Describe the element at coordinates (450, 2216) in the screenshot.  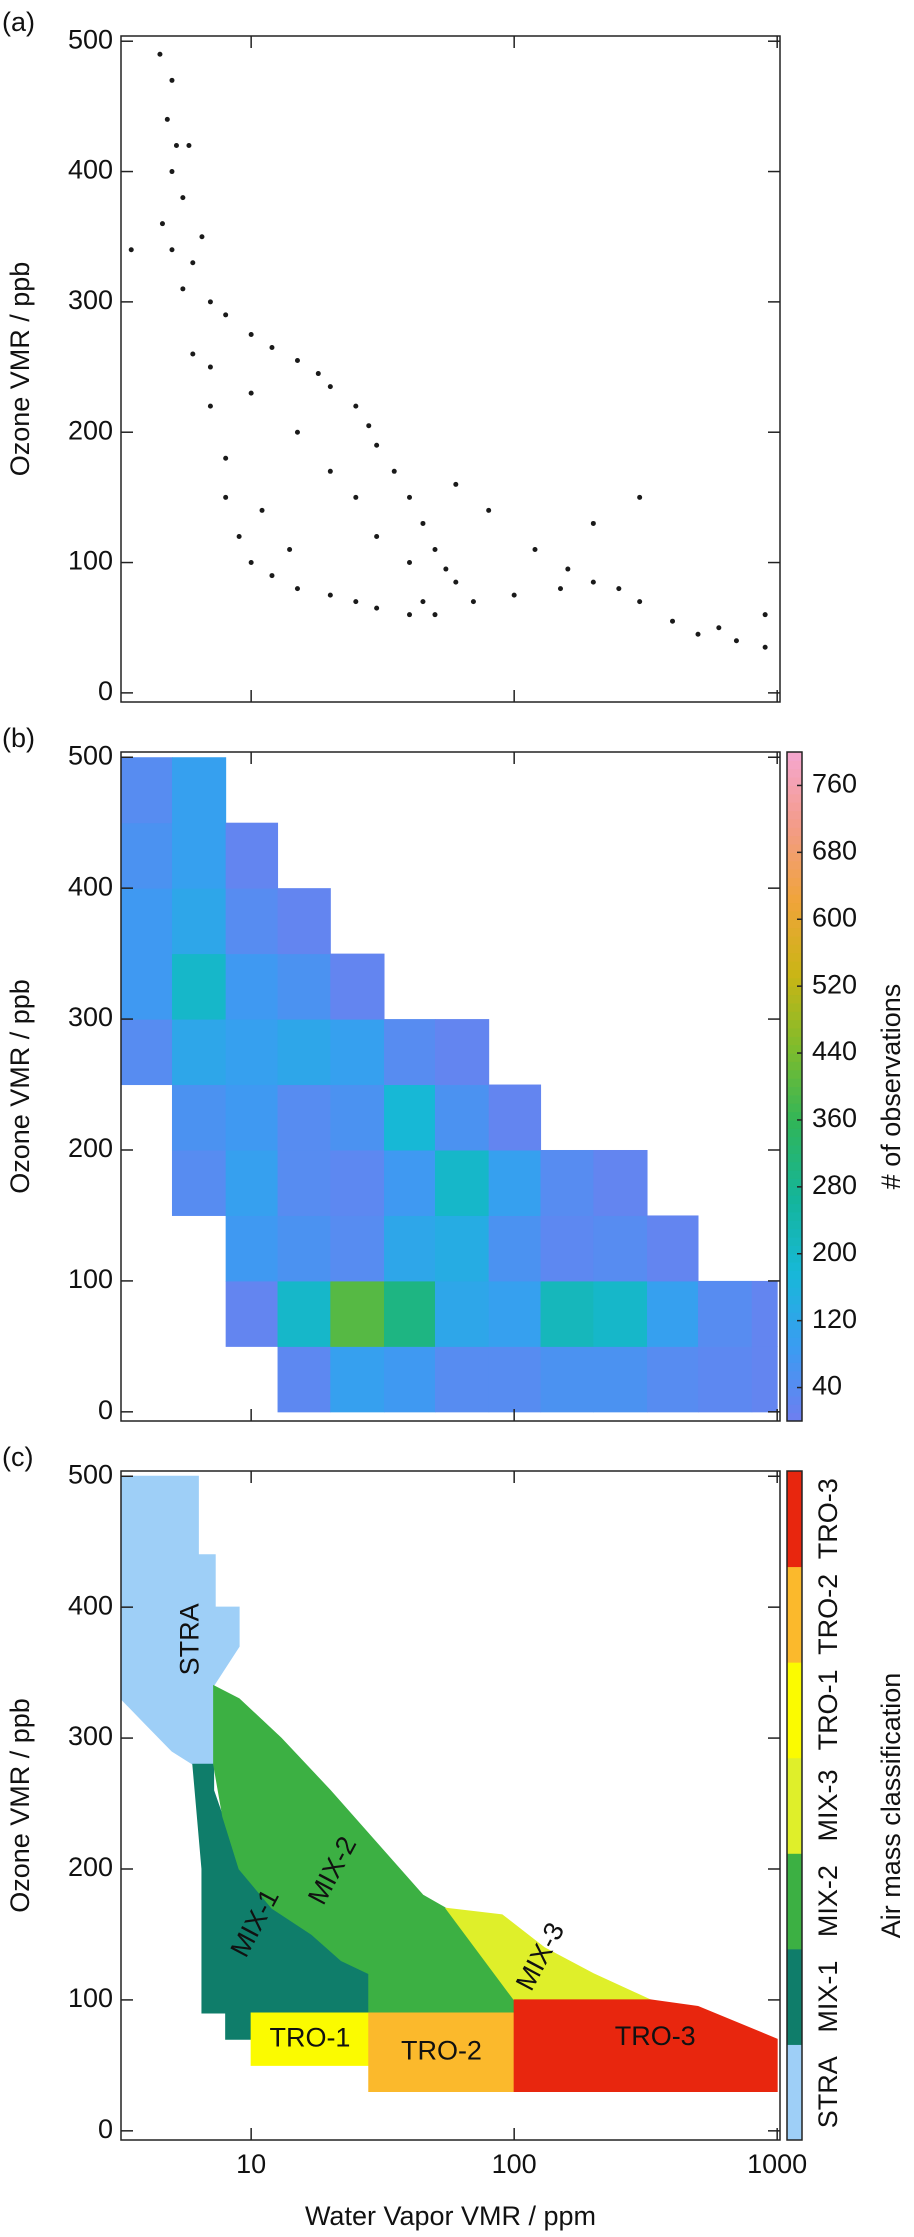
I see `x-axis-title: Water Vapor VMR / ppm` at that location.